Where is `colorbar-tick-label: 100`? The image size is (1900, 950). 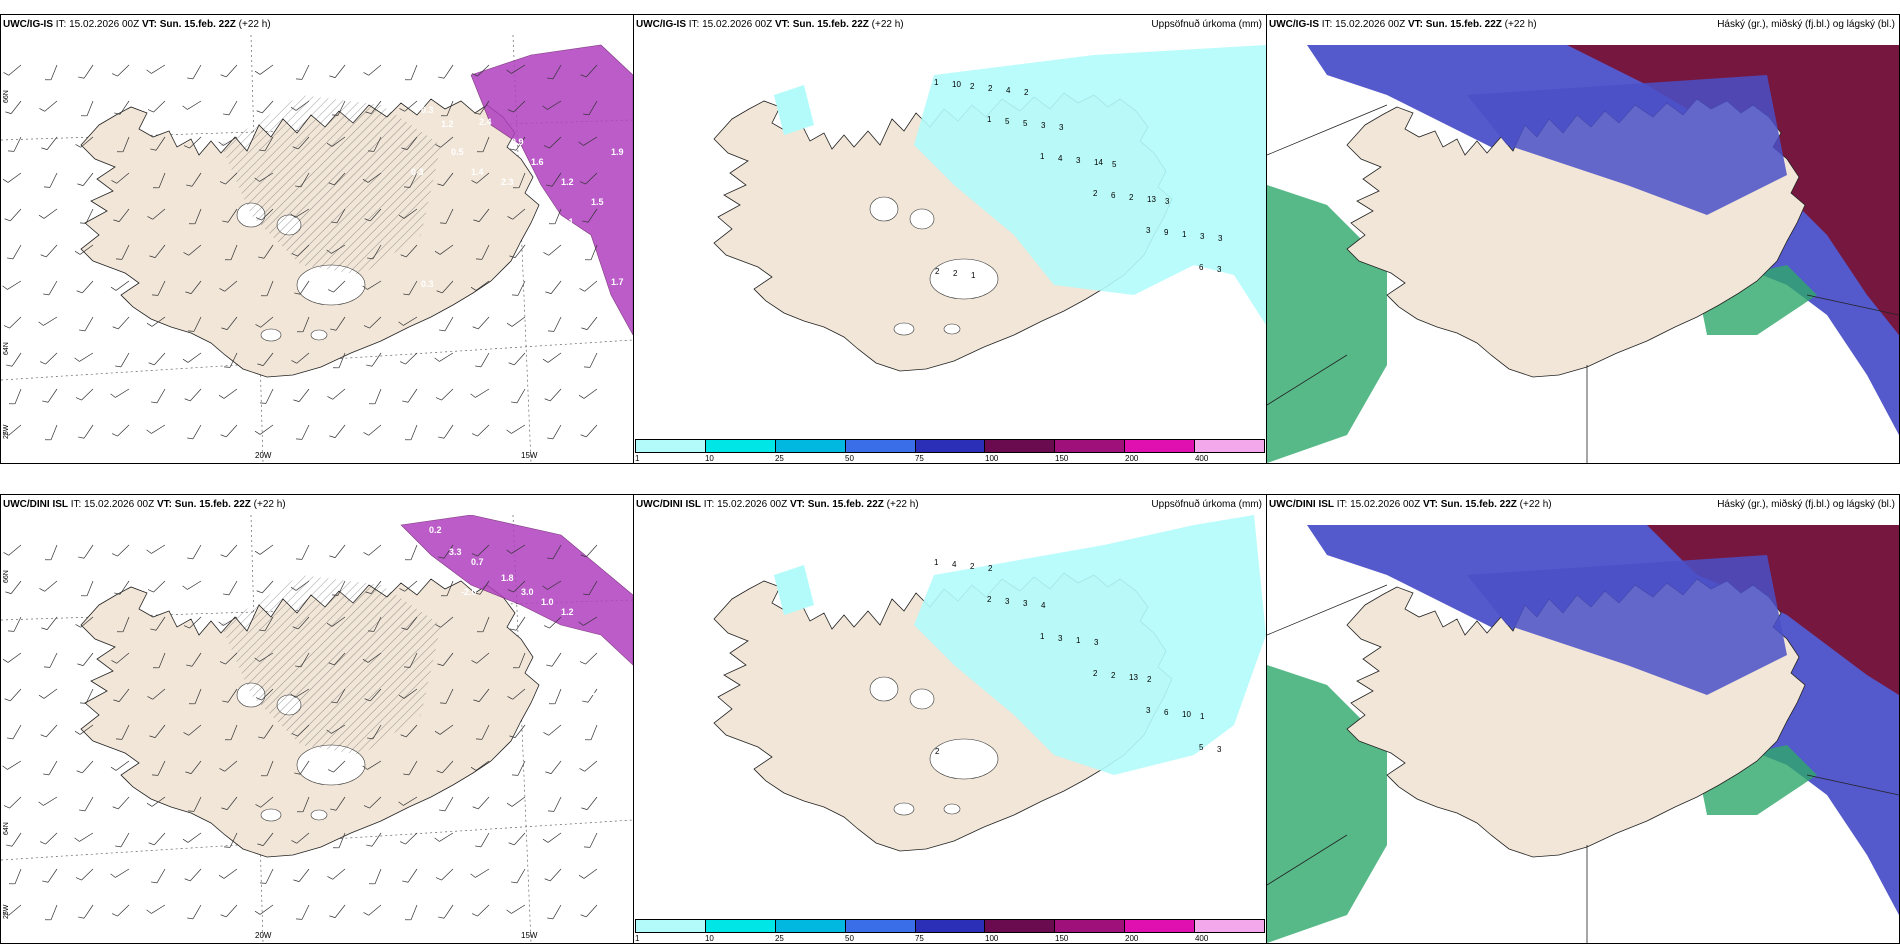
colorbar-tick-label: 100 is located at coordinates (992, 938).